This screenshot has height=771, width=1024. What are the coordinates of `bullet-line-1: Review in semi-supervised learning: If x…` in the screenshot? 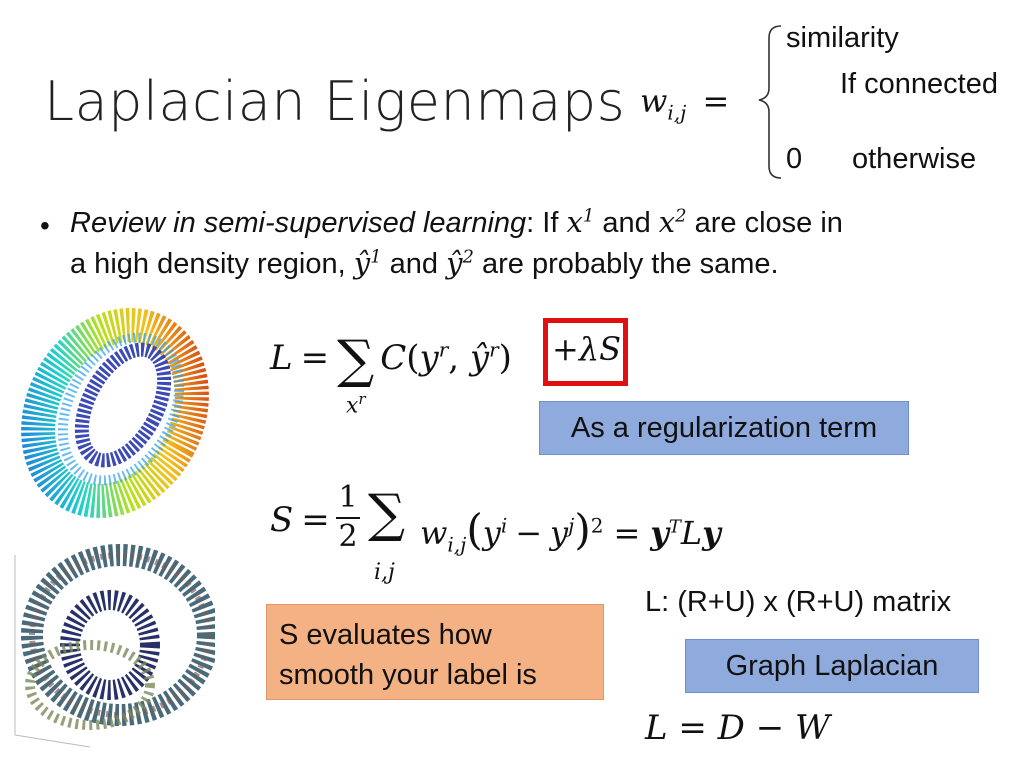 It's located at (456, 222).